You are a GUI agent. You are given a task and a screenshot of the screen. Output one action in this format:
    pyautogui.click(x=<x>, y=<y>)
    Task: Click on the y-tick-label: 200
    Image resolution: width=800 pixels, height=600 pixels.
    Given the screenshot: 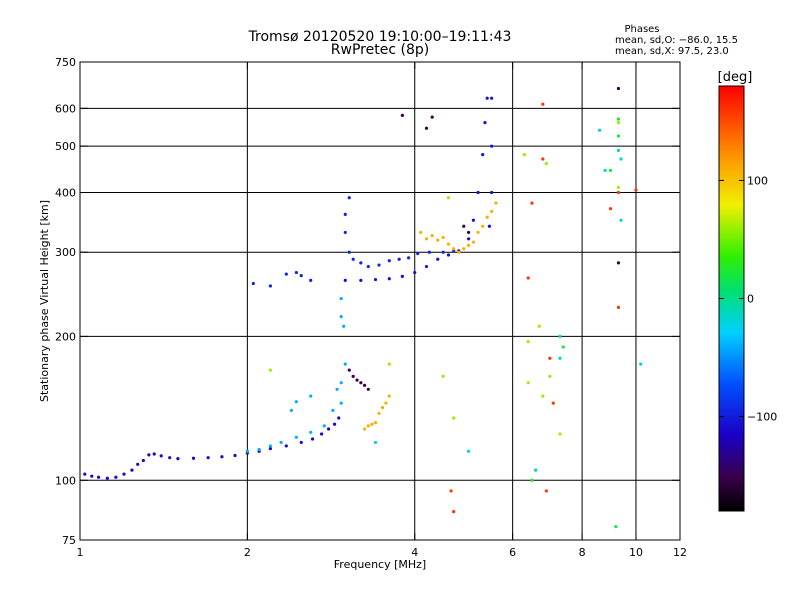 What is the action you would take?
    pyautogui.click(x=65, y=336)
    